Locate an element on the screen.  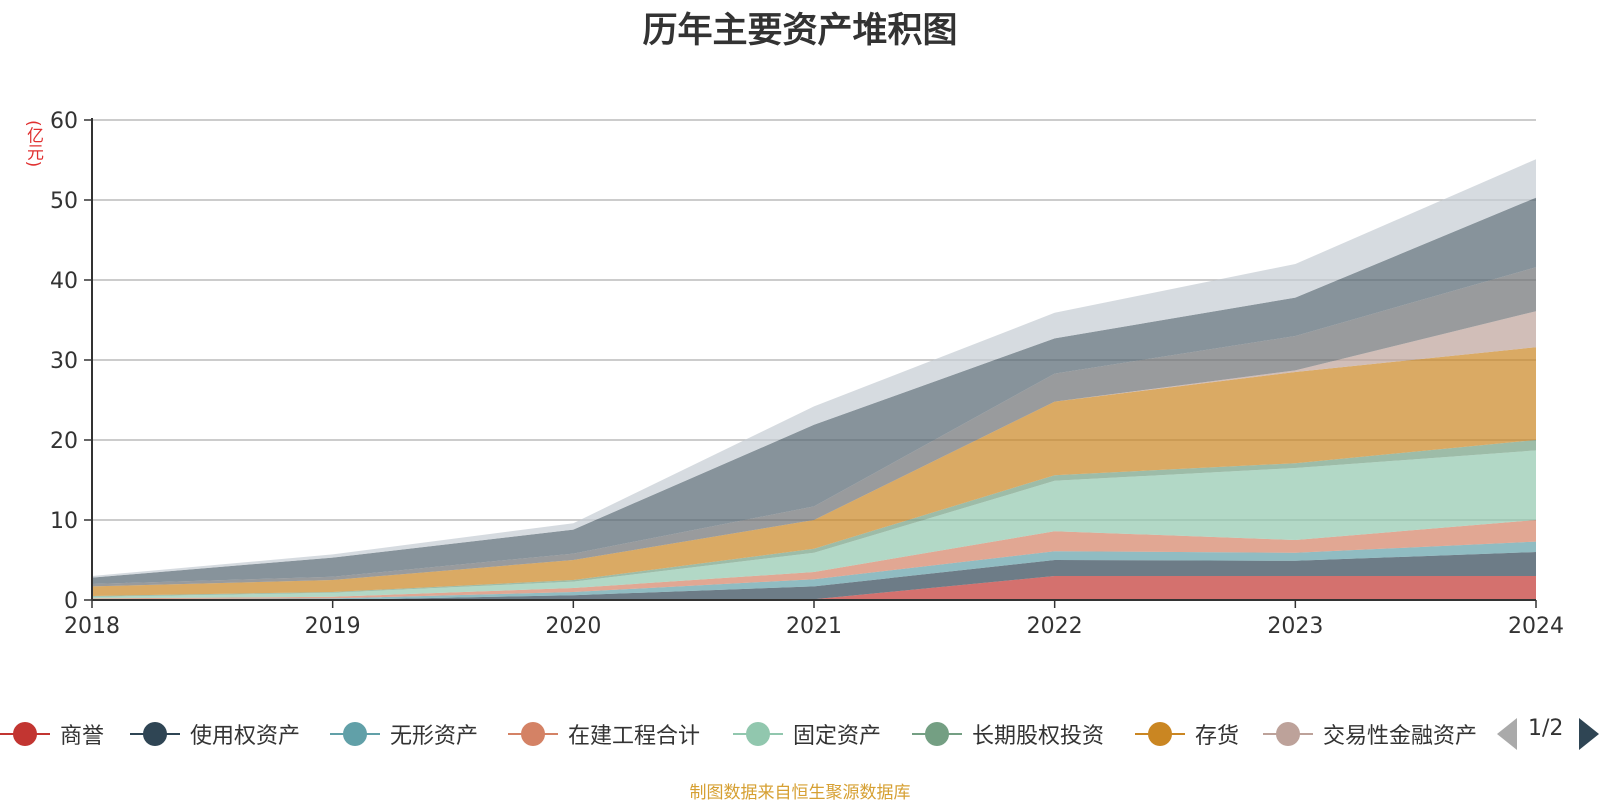
area-series-商誉 is located at coordinates (814, 588).